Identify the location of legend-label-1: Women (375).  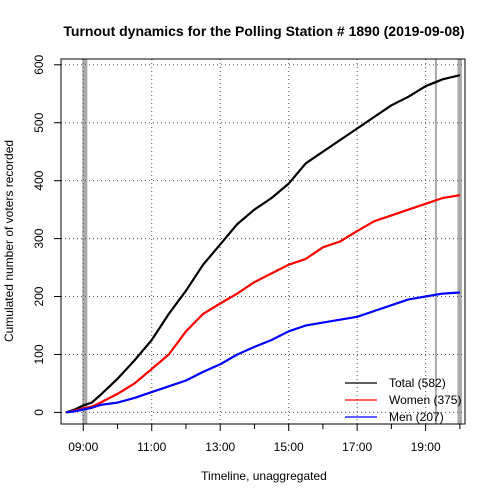
(425, 400).